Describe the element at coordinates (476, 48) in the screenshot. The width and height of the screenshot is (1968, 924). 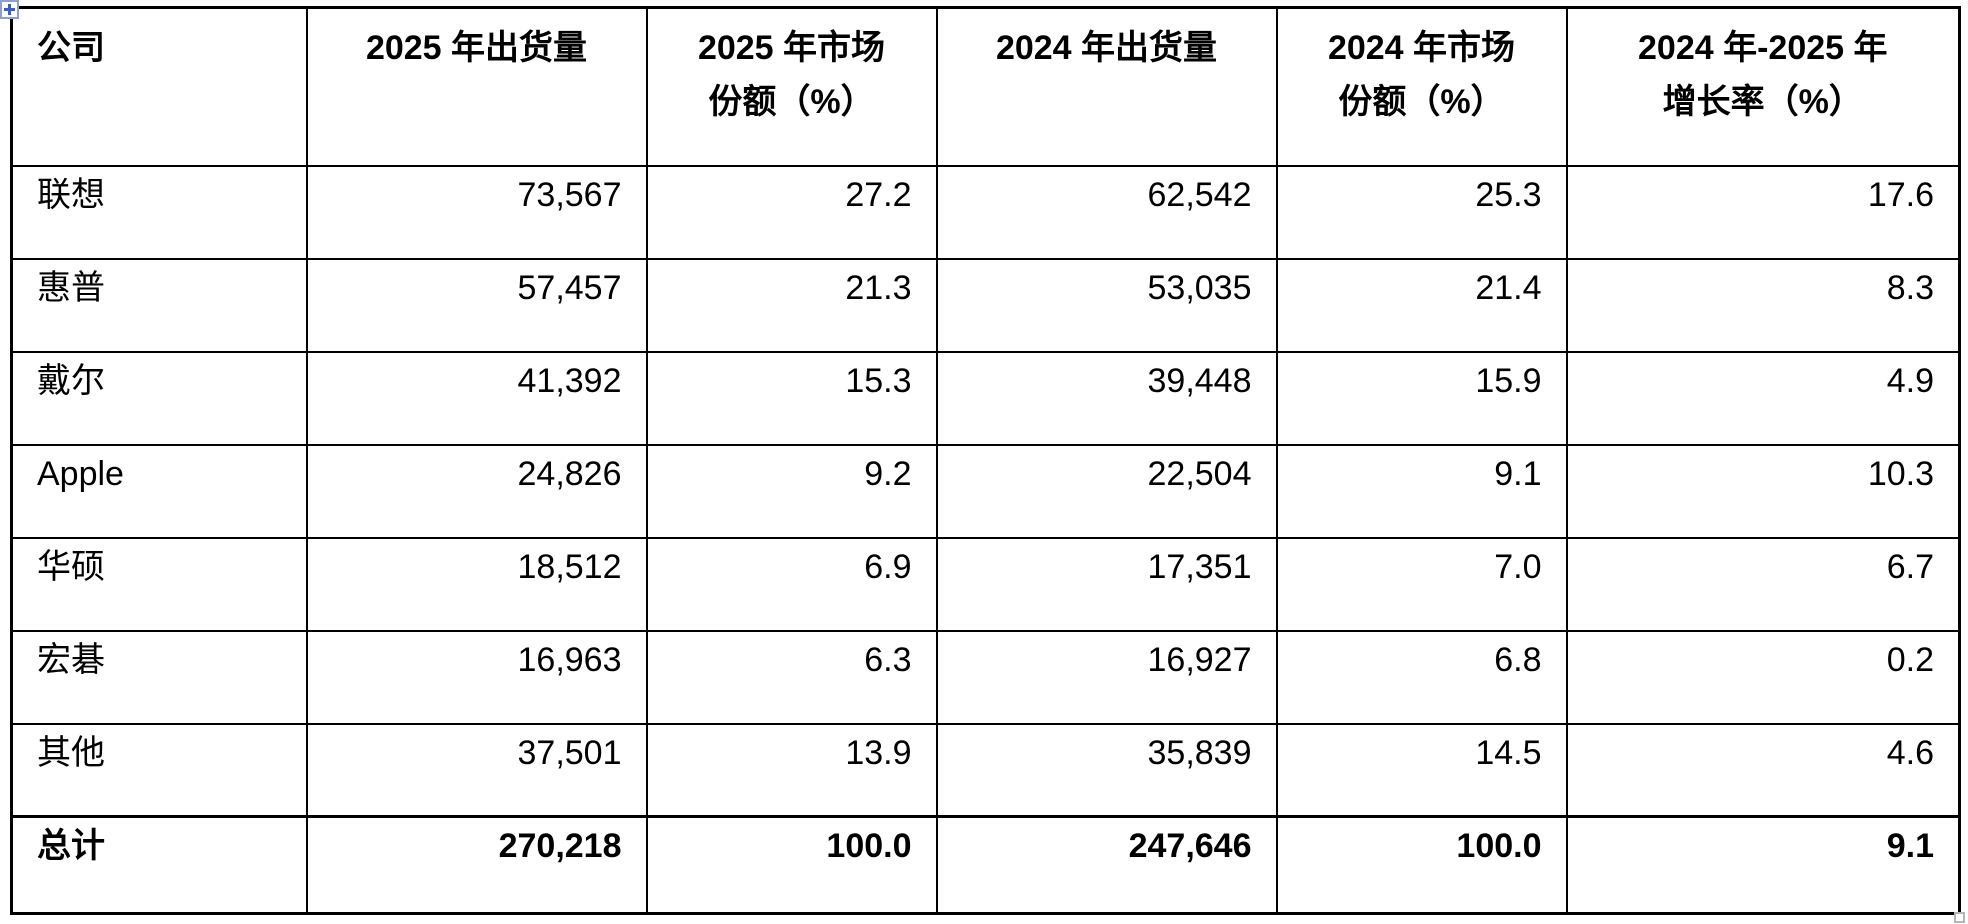
I see `header-line: 2025 年出货量` at that location.